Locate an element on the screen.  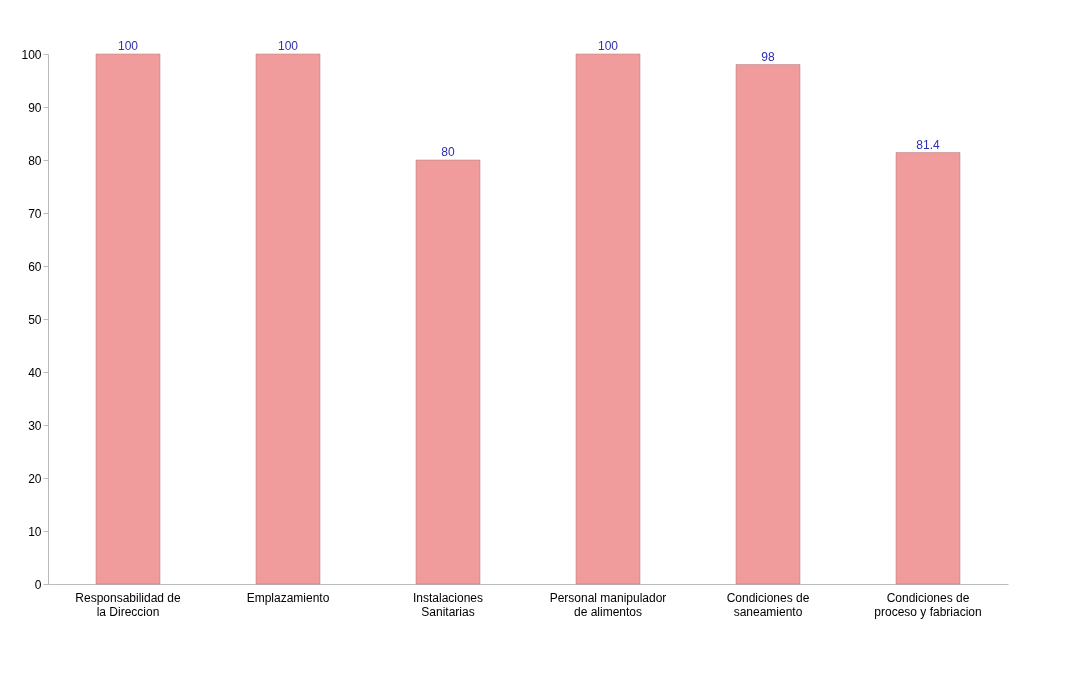
y-tick-label: 90 is located at coordinates (35, 107).